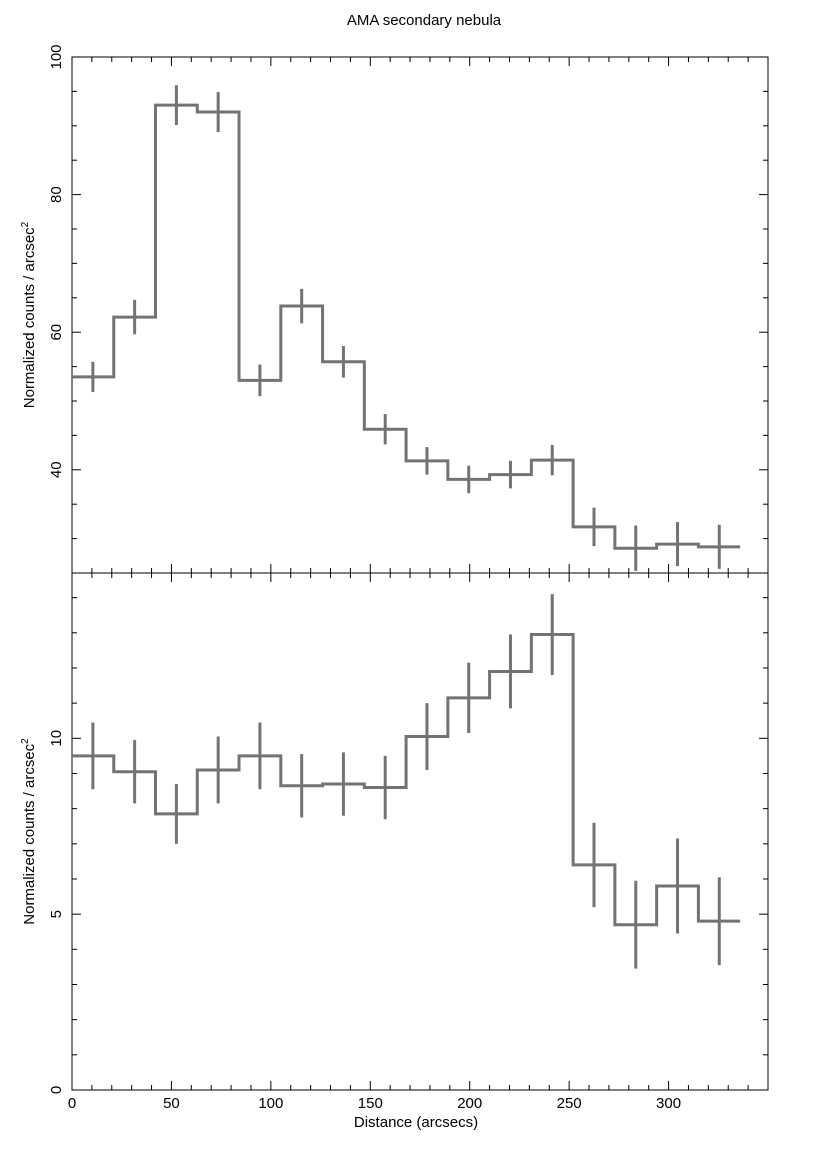 This screenshot has width=830, height=1167. I want to click on chart-title: AMA secondary nebula, so click(424, 20).